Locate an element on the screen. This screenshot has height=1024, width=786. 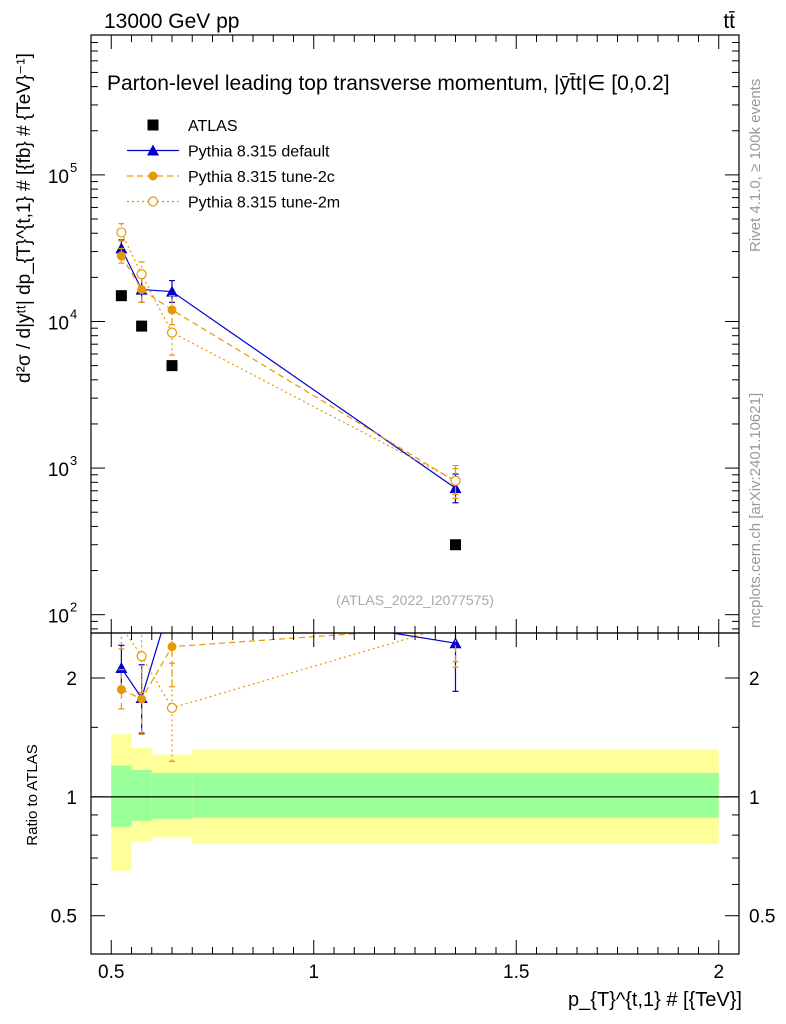
x-tick-label: 2 is located at coordinates (718, 972).